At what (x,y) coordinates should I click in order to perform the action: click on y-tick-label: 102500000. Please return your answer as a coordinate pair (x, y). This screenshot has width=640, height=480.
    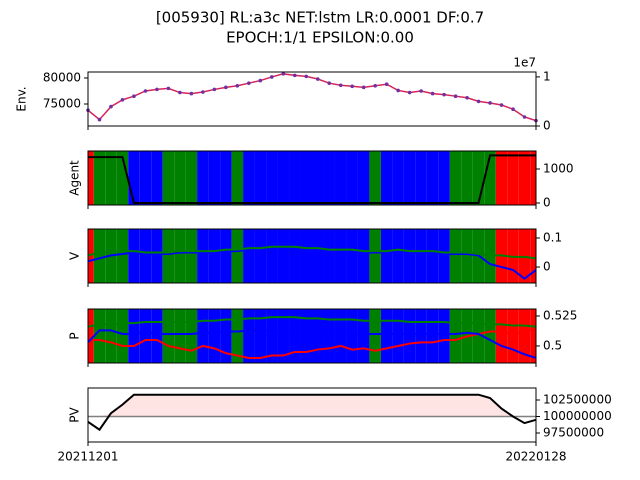
    Looking at the image, I should click on (577, 399).